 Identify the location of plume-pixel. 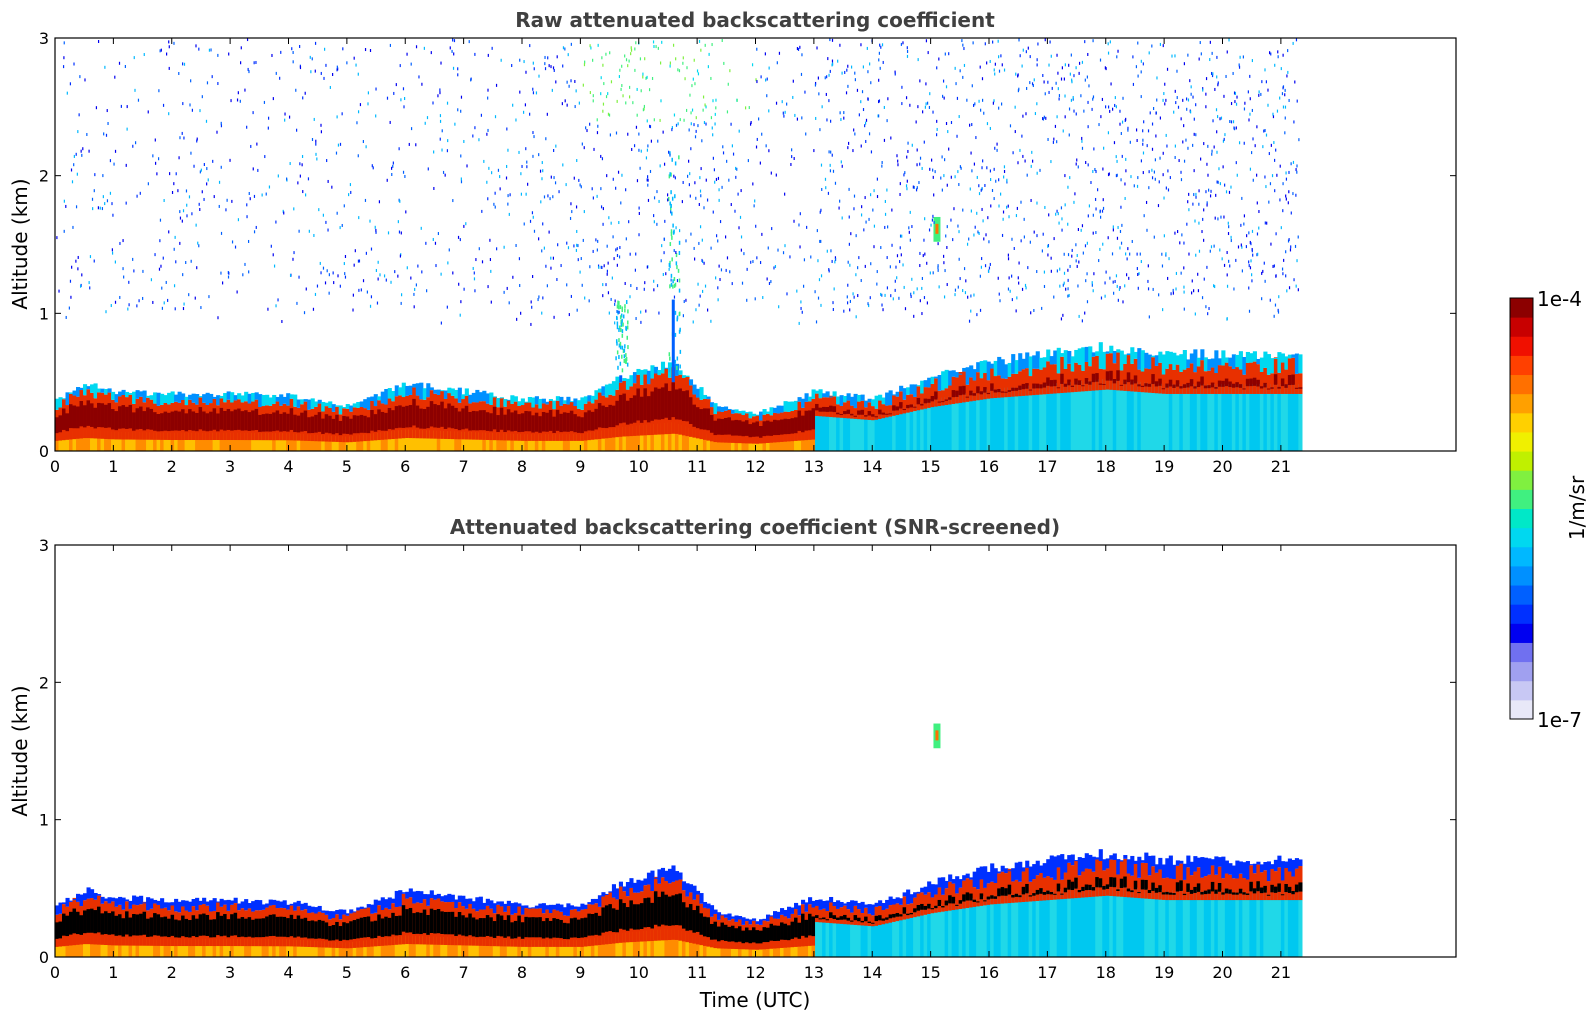
(618, 367).